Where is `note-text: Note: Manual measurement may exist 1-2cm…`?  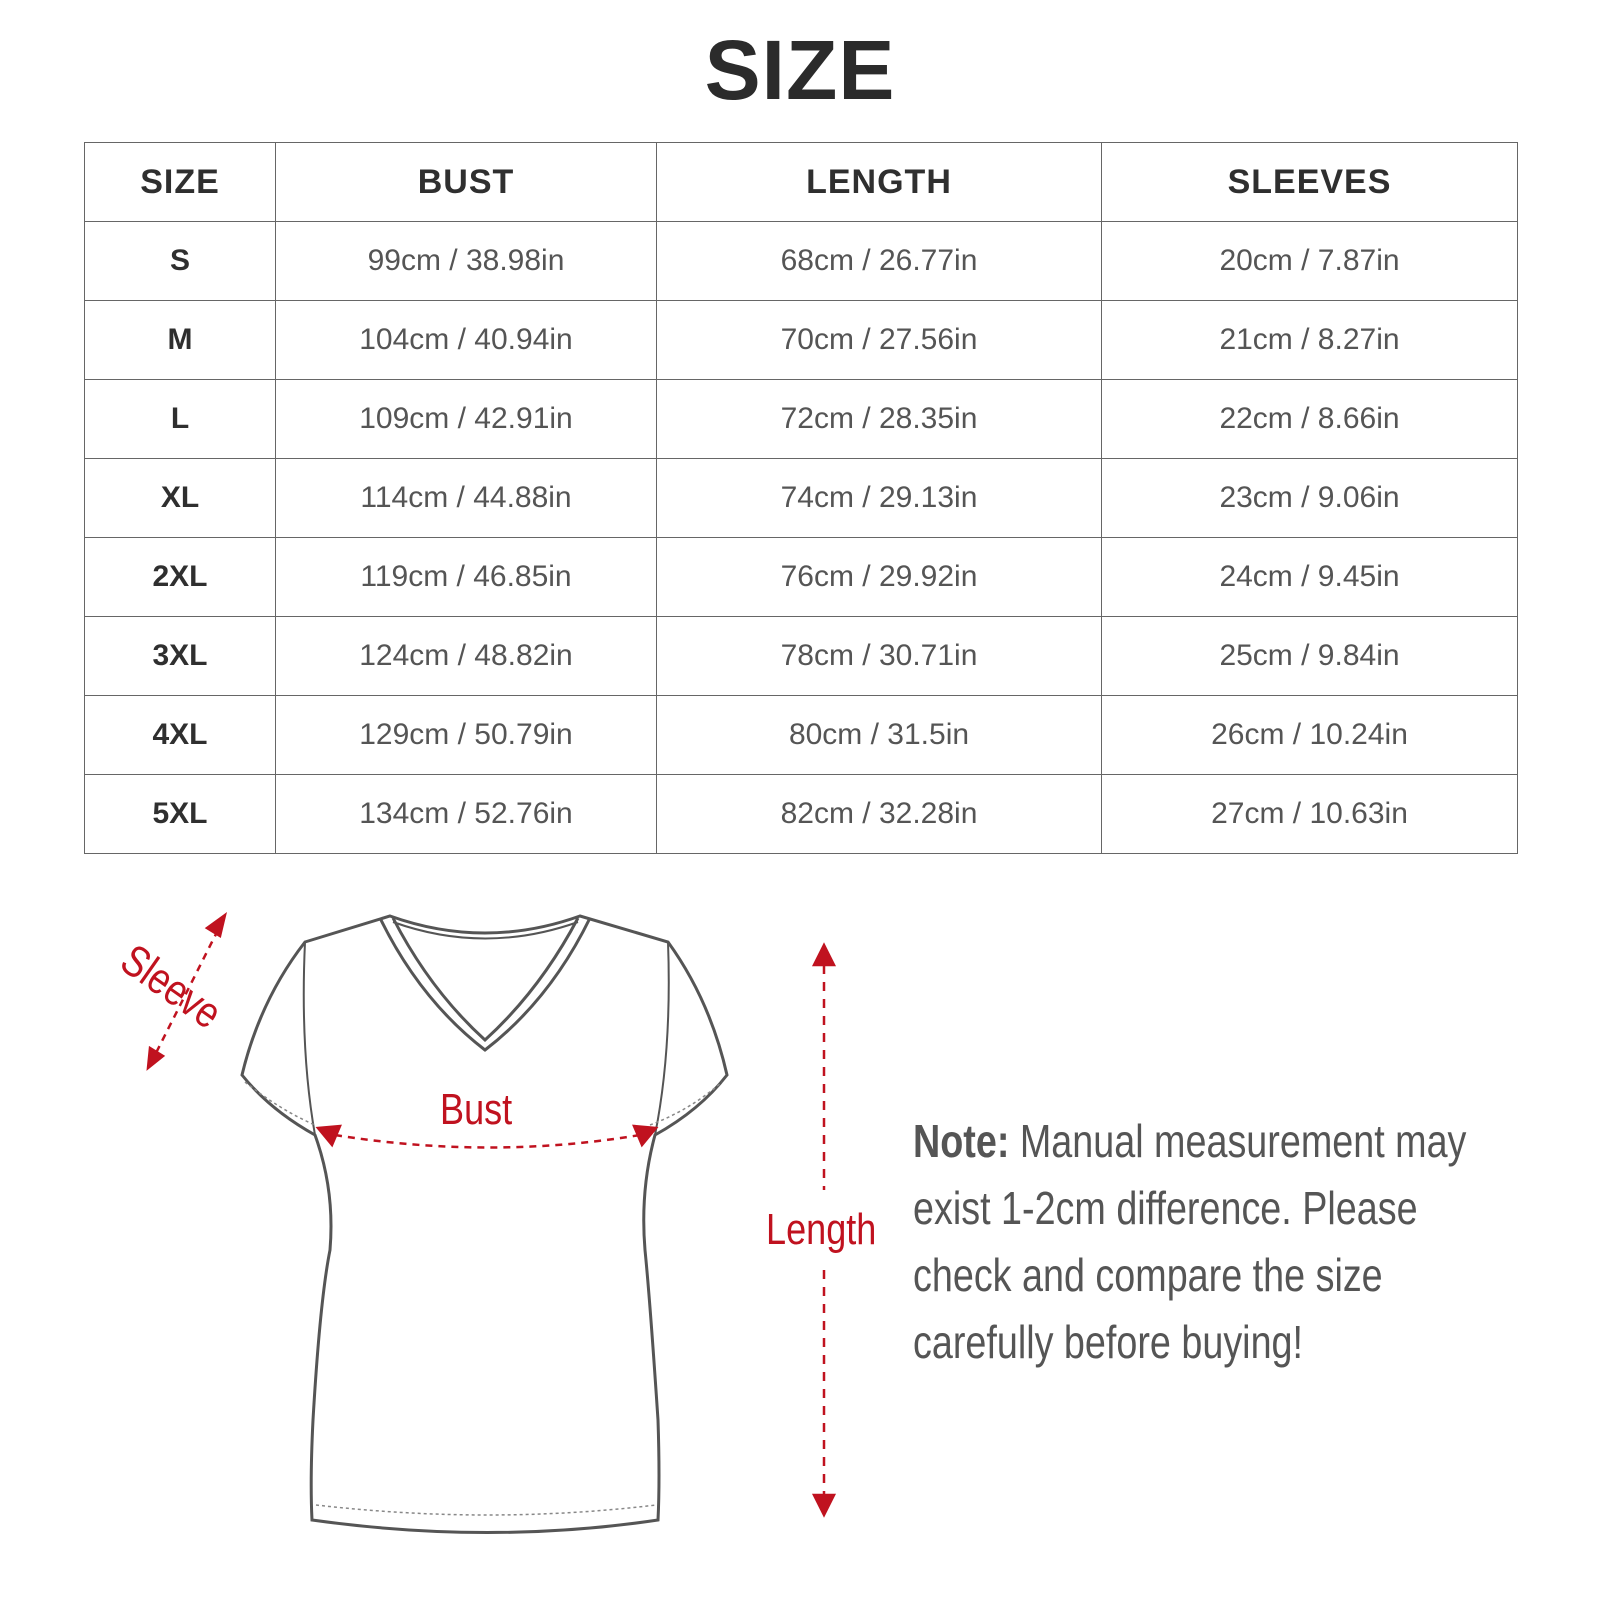 note-text: Note: Manual measurement may exist 1-2cm… is located at coordinates (1216, 1242).